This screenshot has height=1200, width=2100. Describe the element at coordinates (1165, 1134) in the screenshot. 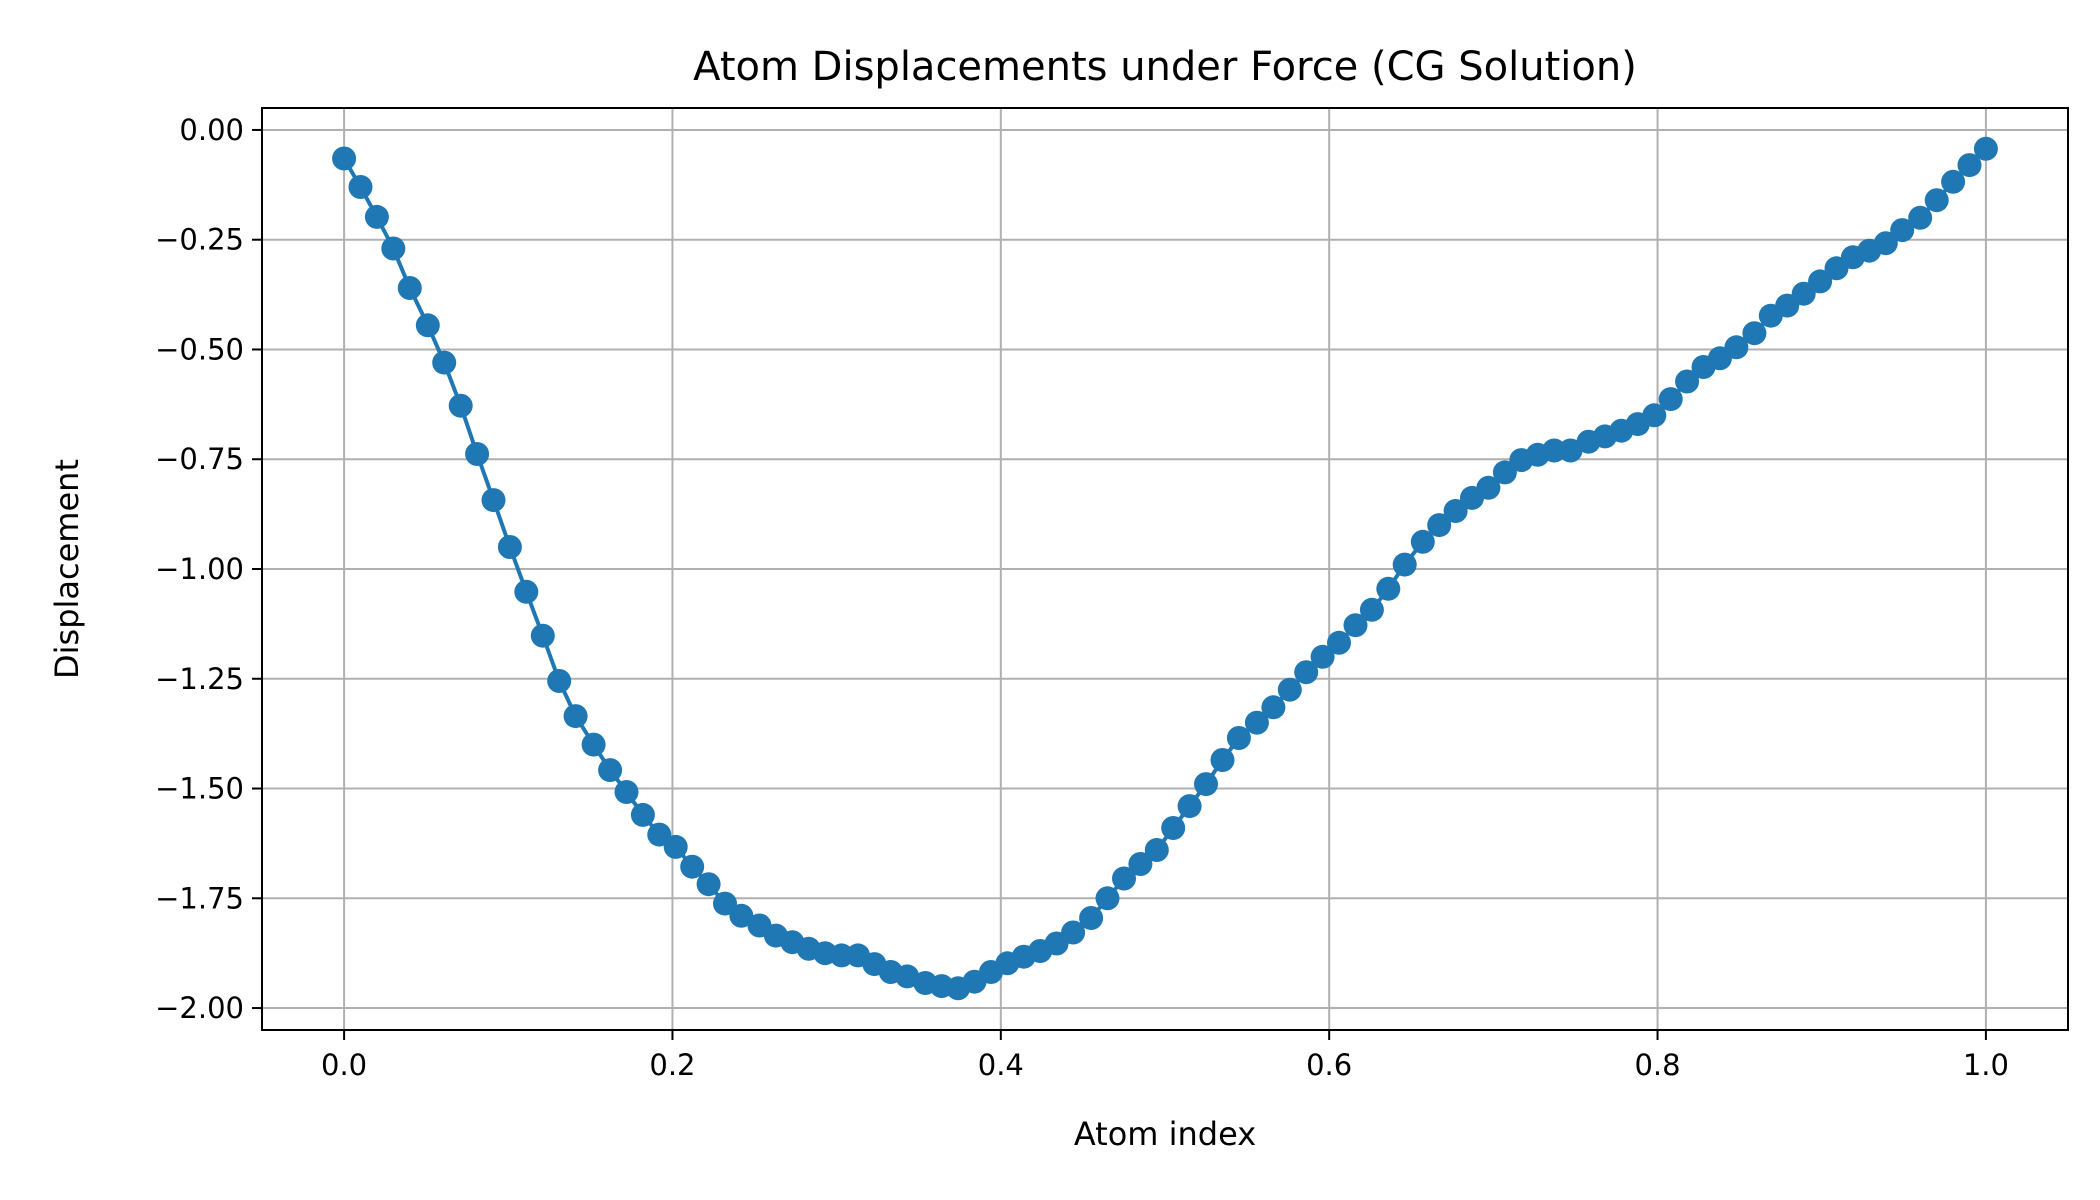

I see `x-axis-title: Atom index` at that location.